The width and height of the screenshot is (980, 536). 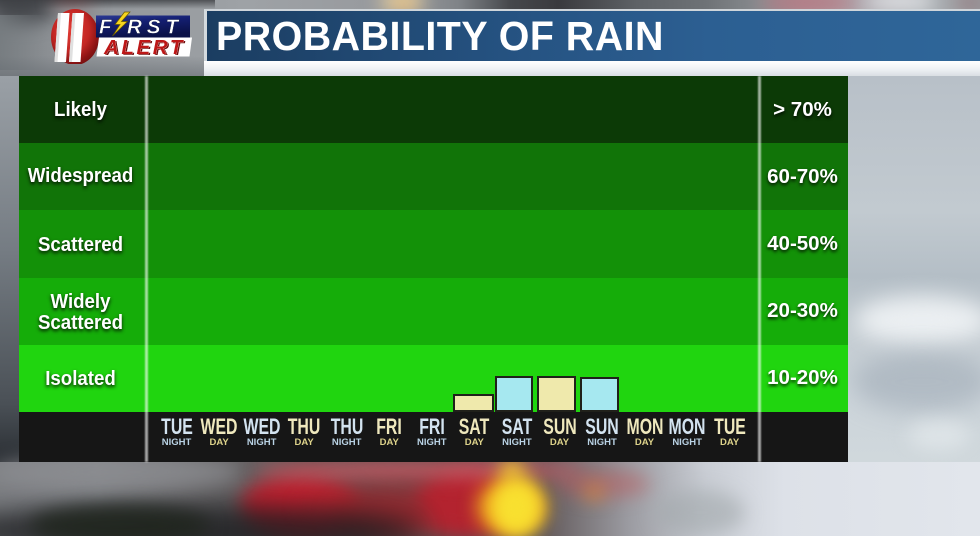 I want to click on svg-text: F, so click(x=105, y=27).